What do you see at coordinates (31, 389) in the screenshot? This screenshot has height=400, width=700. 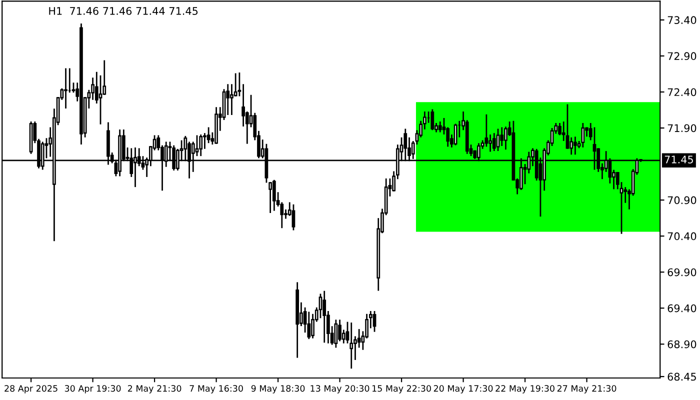 I see `x-tick-label: 28 Apr 2025` at bounding box center [31, 389].